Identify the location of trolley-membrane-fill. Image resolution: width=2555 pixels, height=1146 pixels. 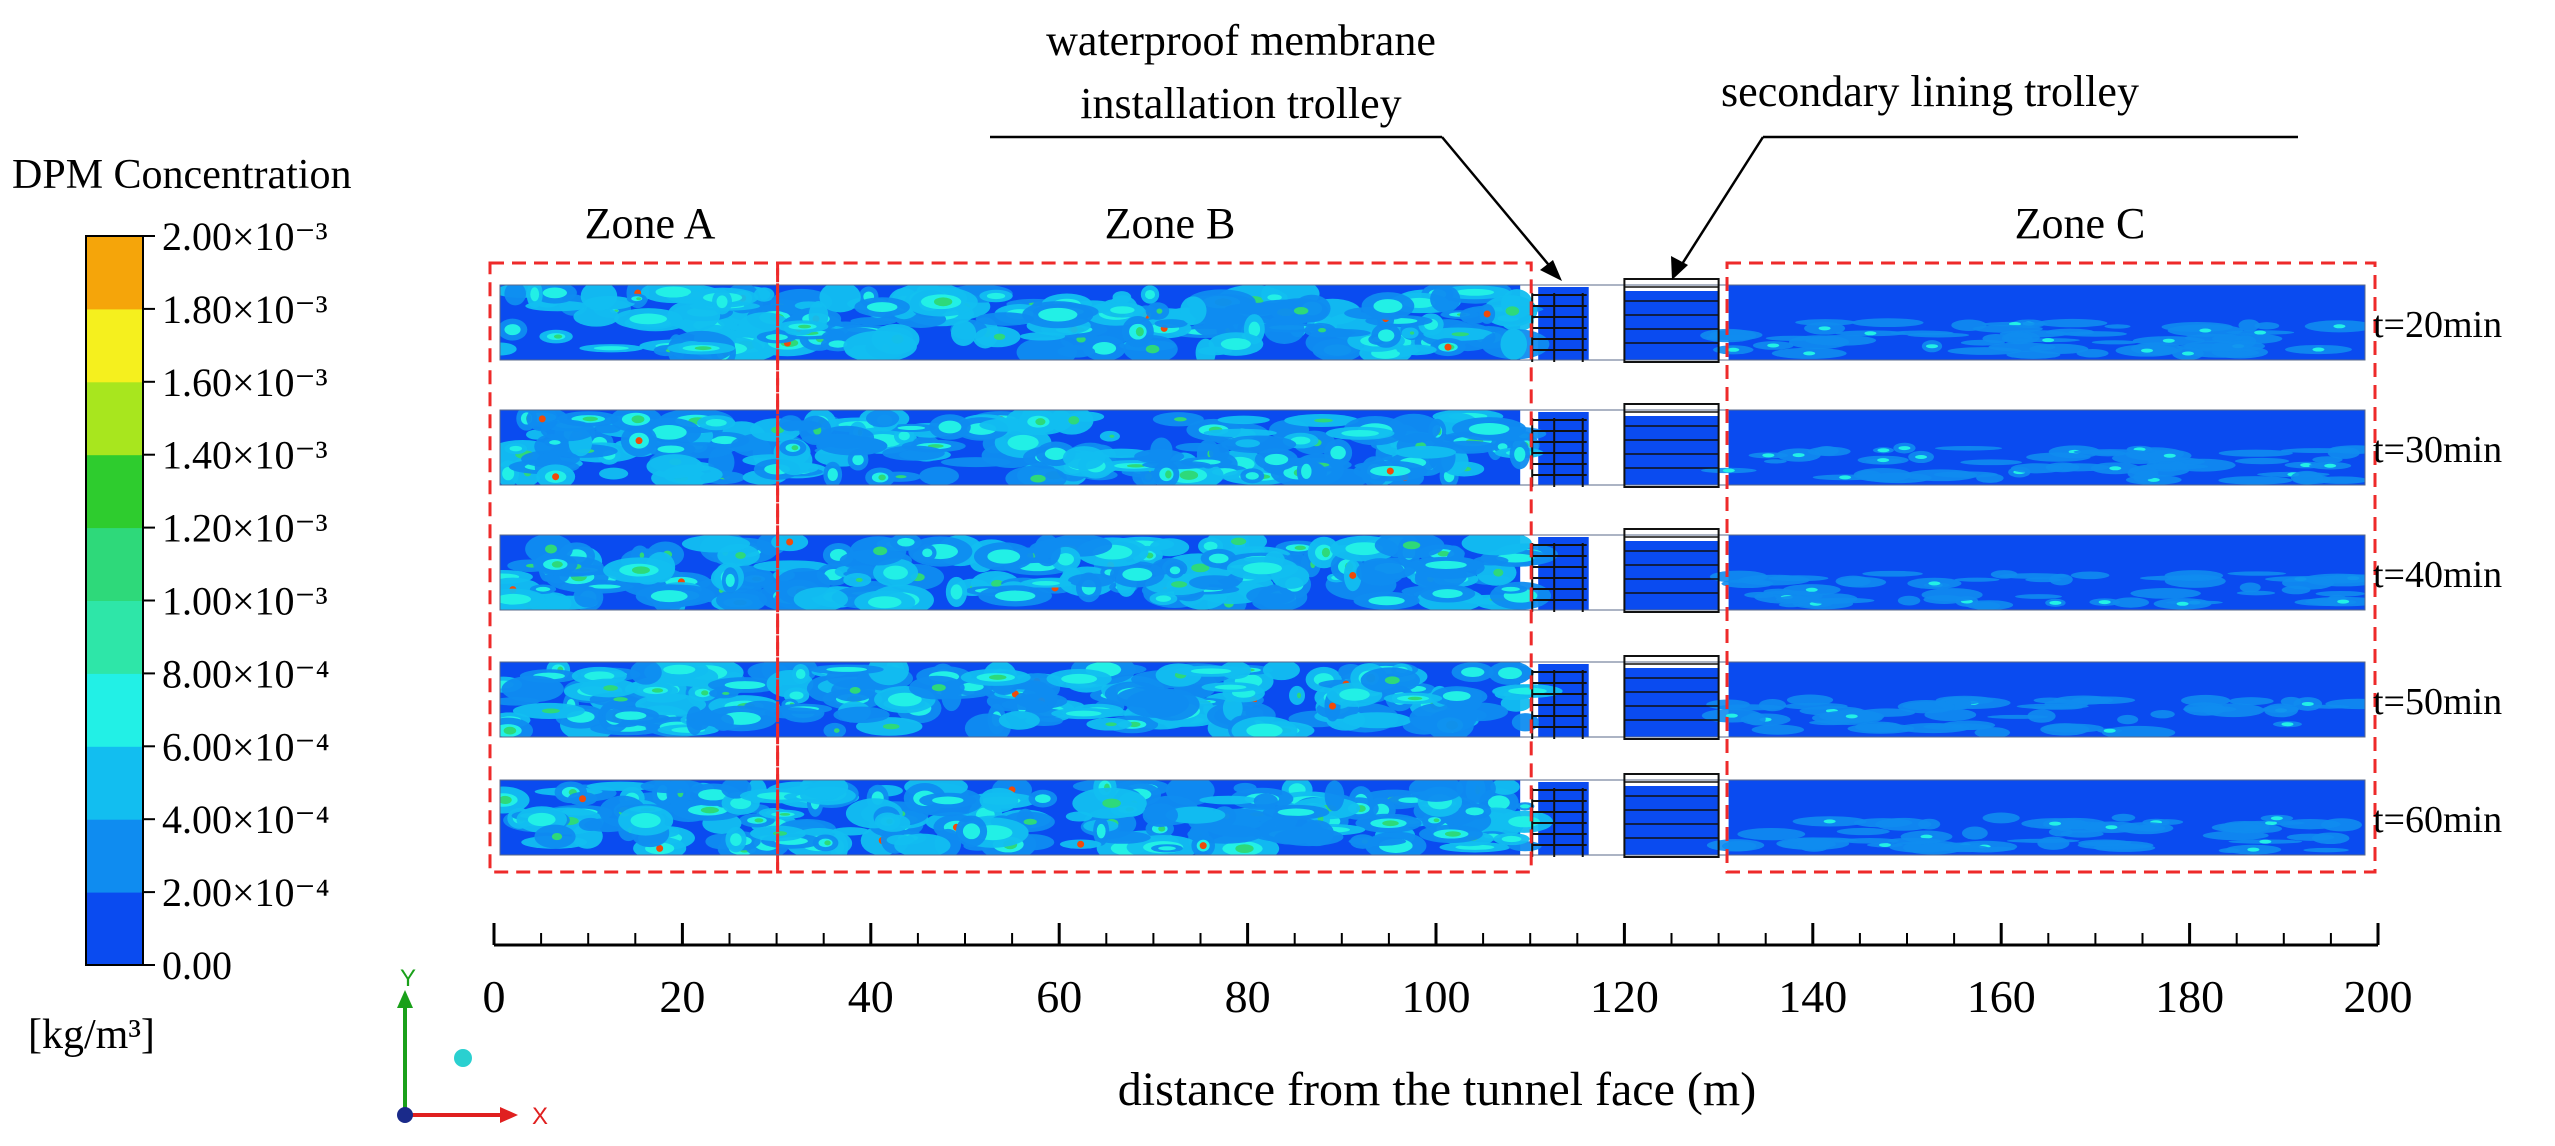
(1563, 448).